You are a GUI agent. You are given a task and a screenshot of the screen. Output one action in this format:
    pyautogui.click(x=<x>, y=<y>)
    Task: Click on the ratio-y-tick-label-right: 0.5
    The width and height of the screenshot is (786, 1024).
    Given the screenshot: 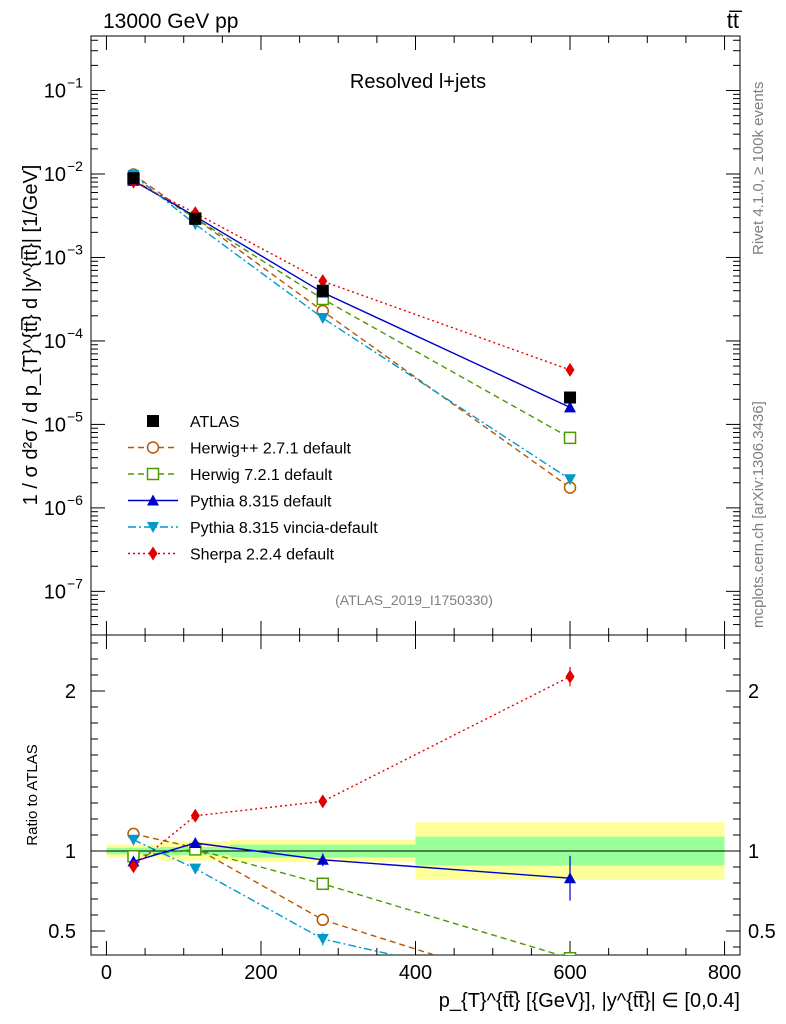 What is the action you would take?
    pyautogui.click(x=762, y=932)
    